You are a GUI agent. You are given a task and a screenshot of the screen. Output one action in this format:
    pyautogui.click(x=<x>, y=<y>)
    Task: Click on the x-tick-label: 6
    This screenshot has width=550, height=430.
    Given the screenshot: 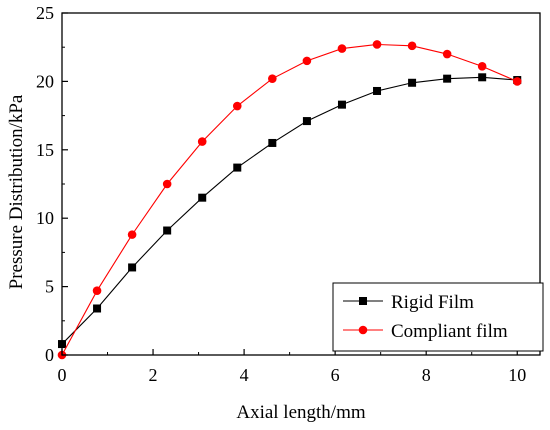 What is the action you would take?
    pyautogui.click(x=335, y=375)
    